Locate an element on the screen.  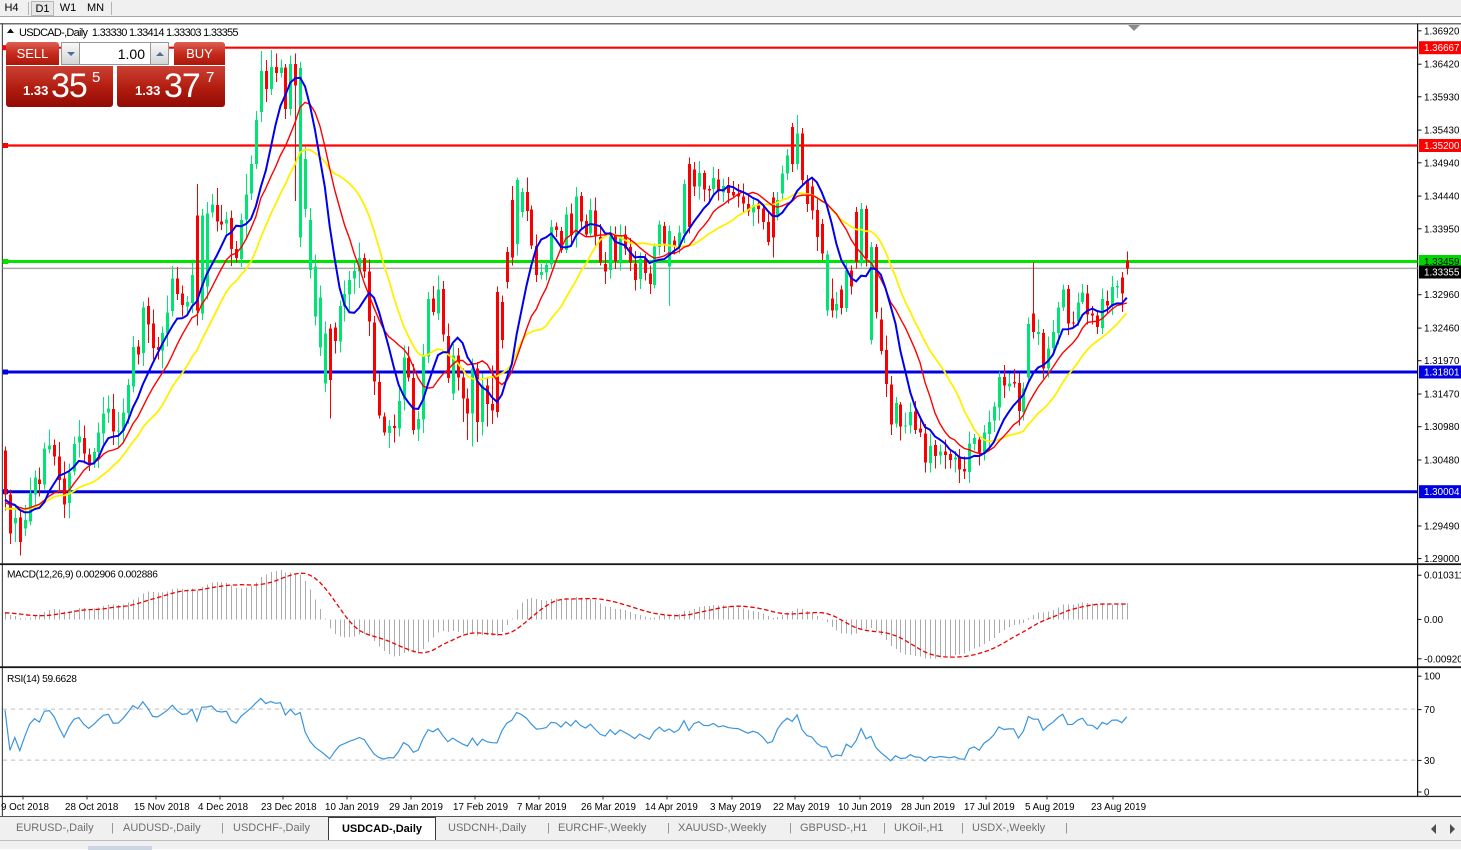
svg-text: 1.34940 is located at coordinates (1442, 163).